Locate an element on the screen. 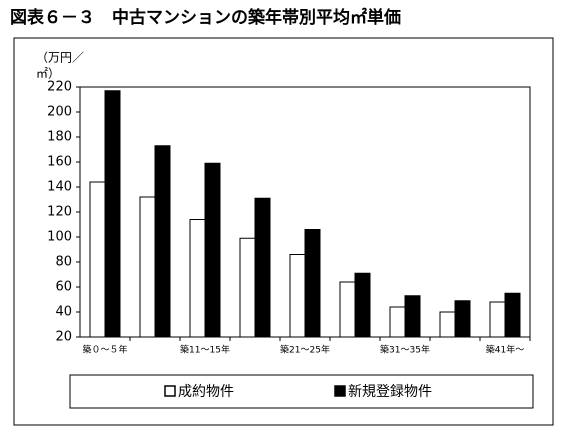 This screenshot has width=567, height=438. y-tick-label: 160 is located at coordinates (59, 162).